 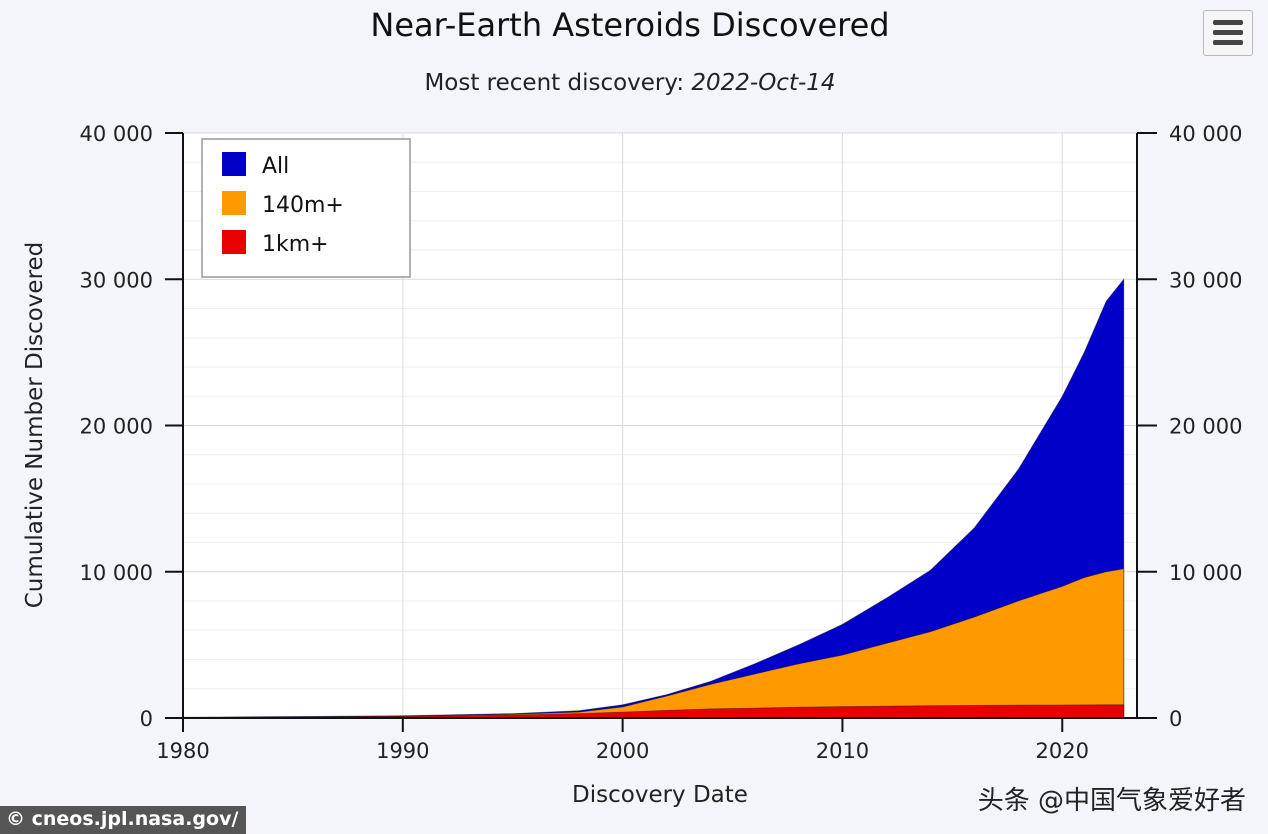 I want to click on y-axis-label: Cumulative Number Discovered, so click(x=35, y=425).